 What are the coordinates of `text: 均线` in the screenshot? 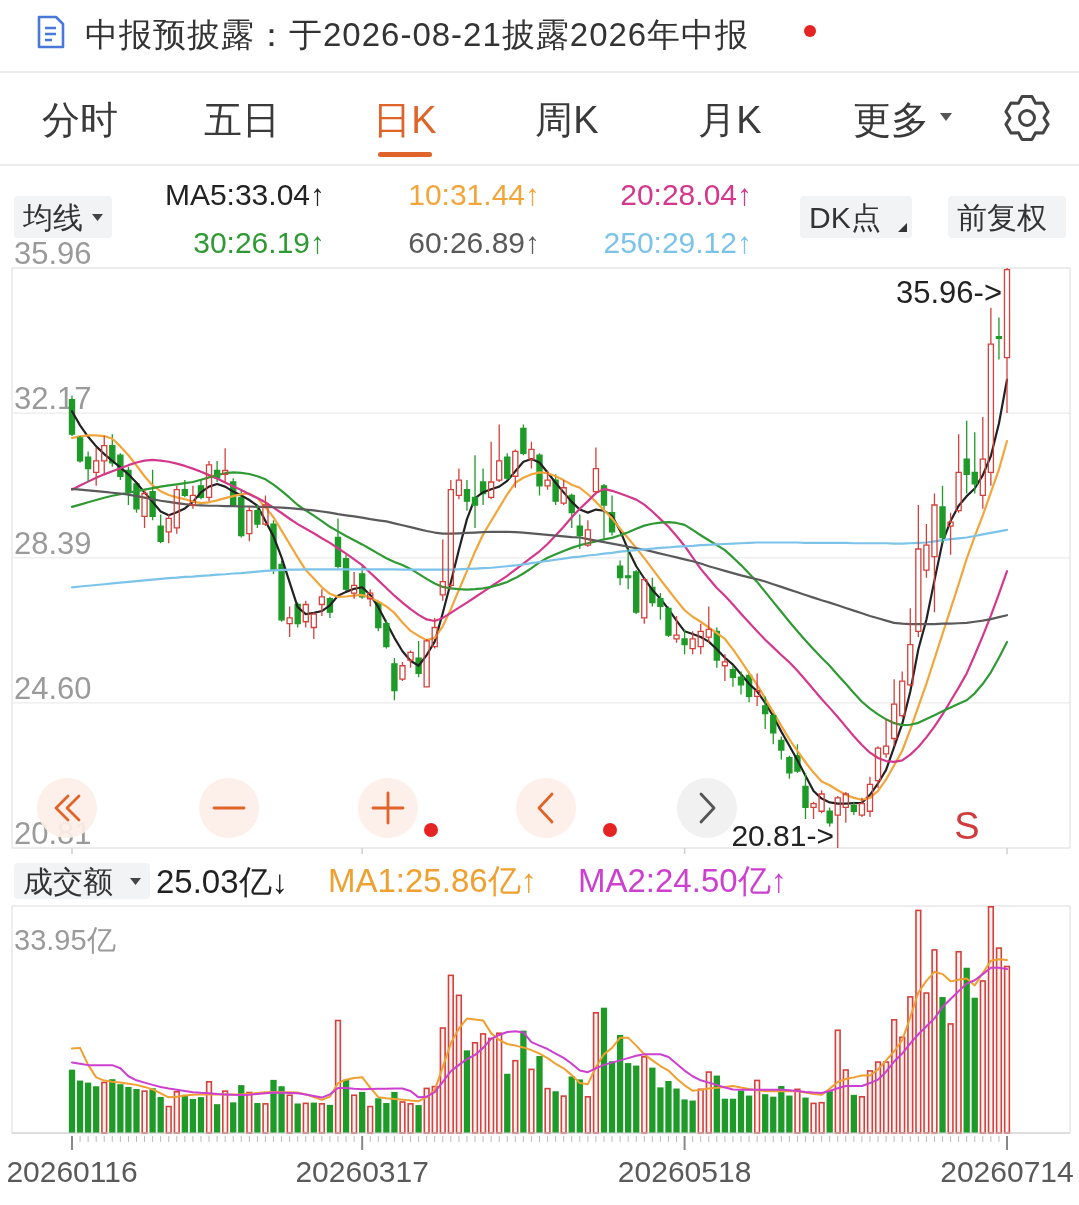 It's located at (52, 217).